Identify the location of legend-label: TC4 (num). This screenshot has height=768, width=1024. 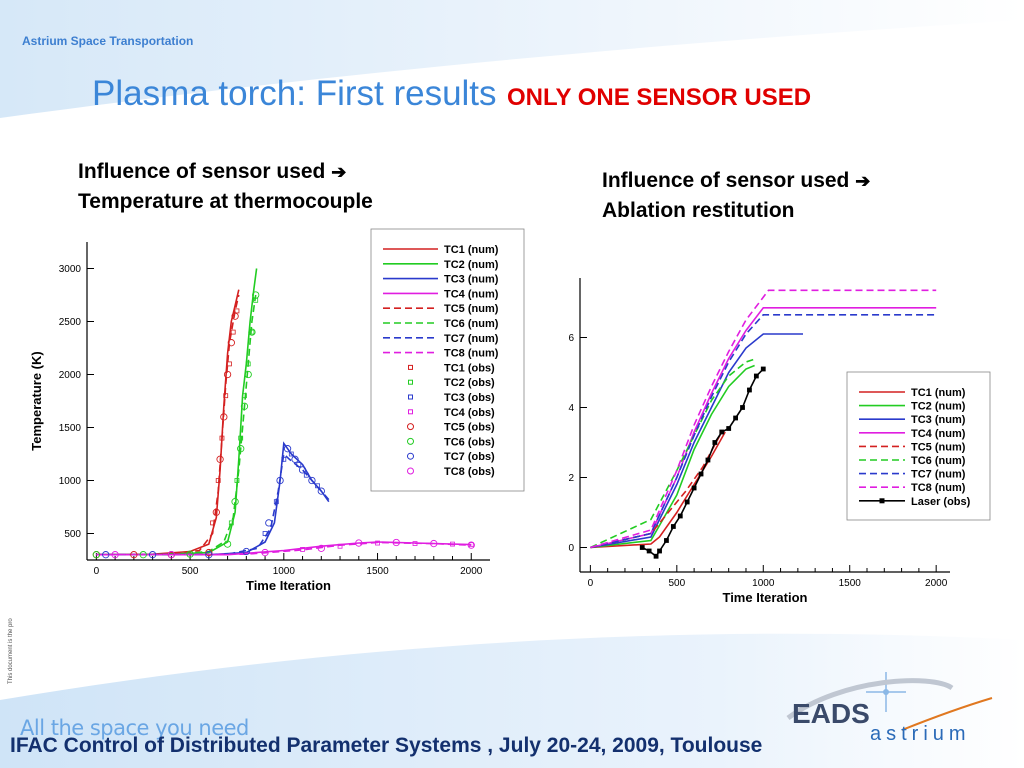
(471, 294).